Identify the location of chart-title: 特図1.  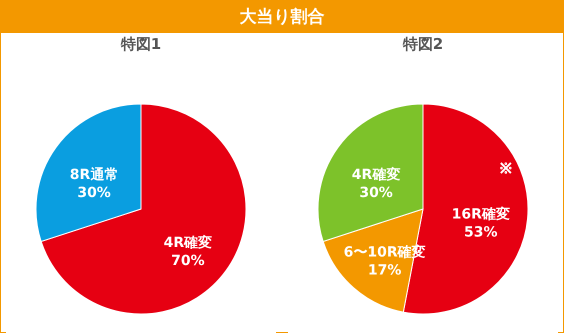
(141, 44).